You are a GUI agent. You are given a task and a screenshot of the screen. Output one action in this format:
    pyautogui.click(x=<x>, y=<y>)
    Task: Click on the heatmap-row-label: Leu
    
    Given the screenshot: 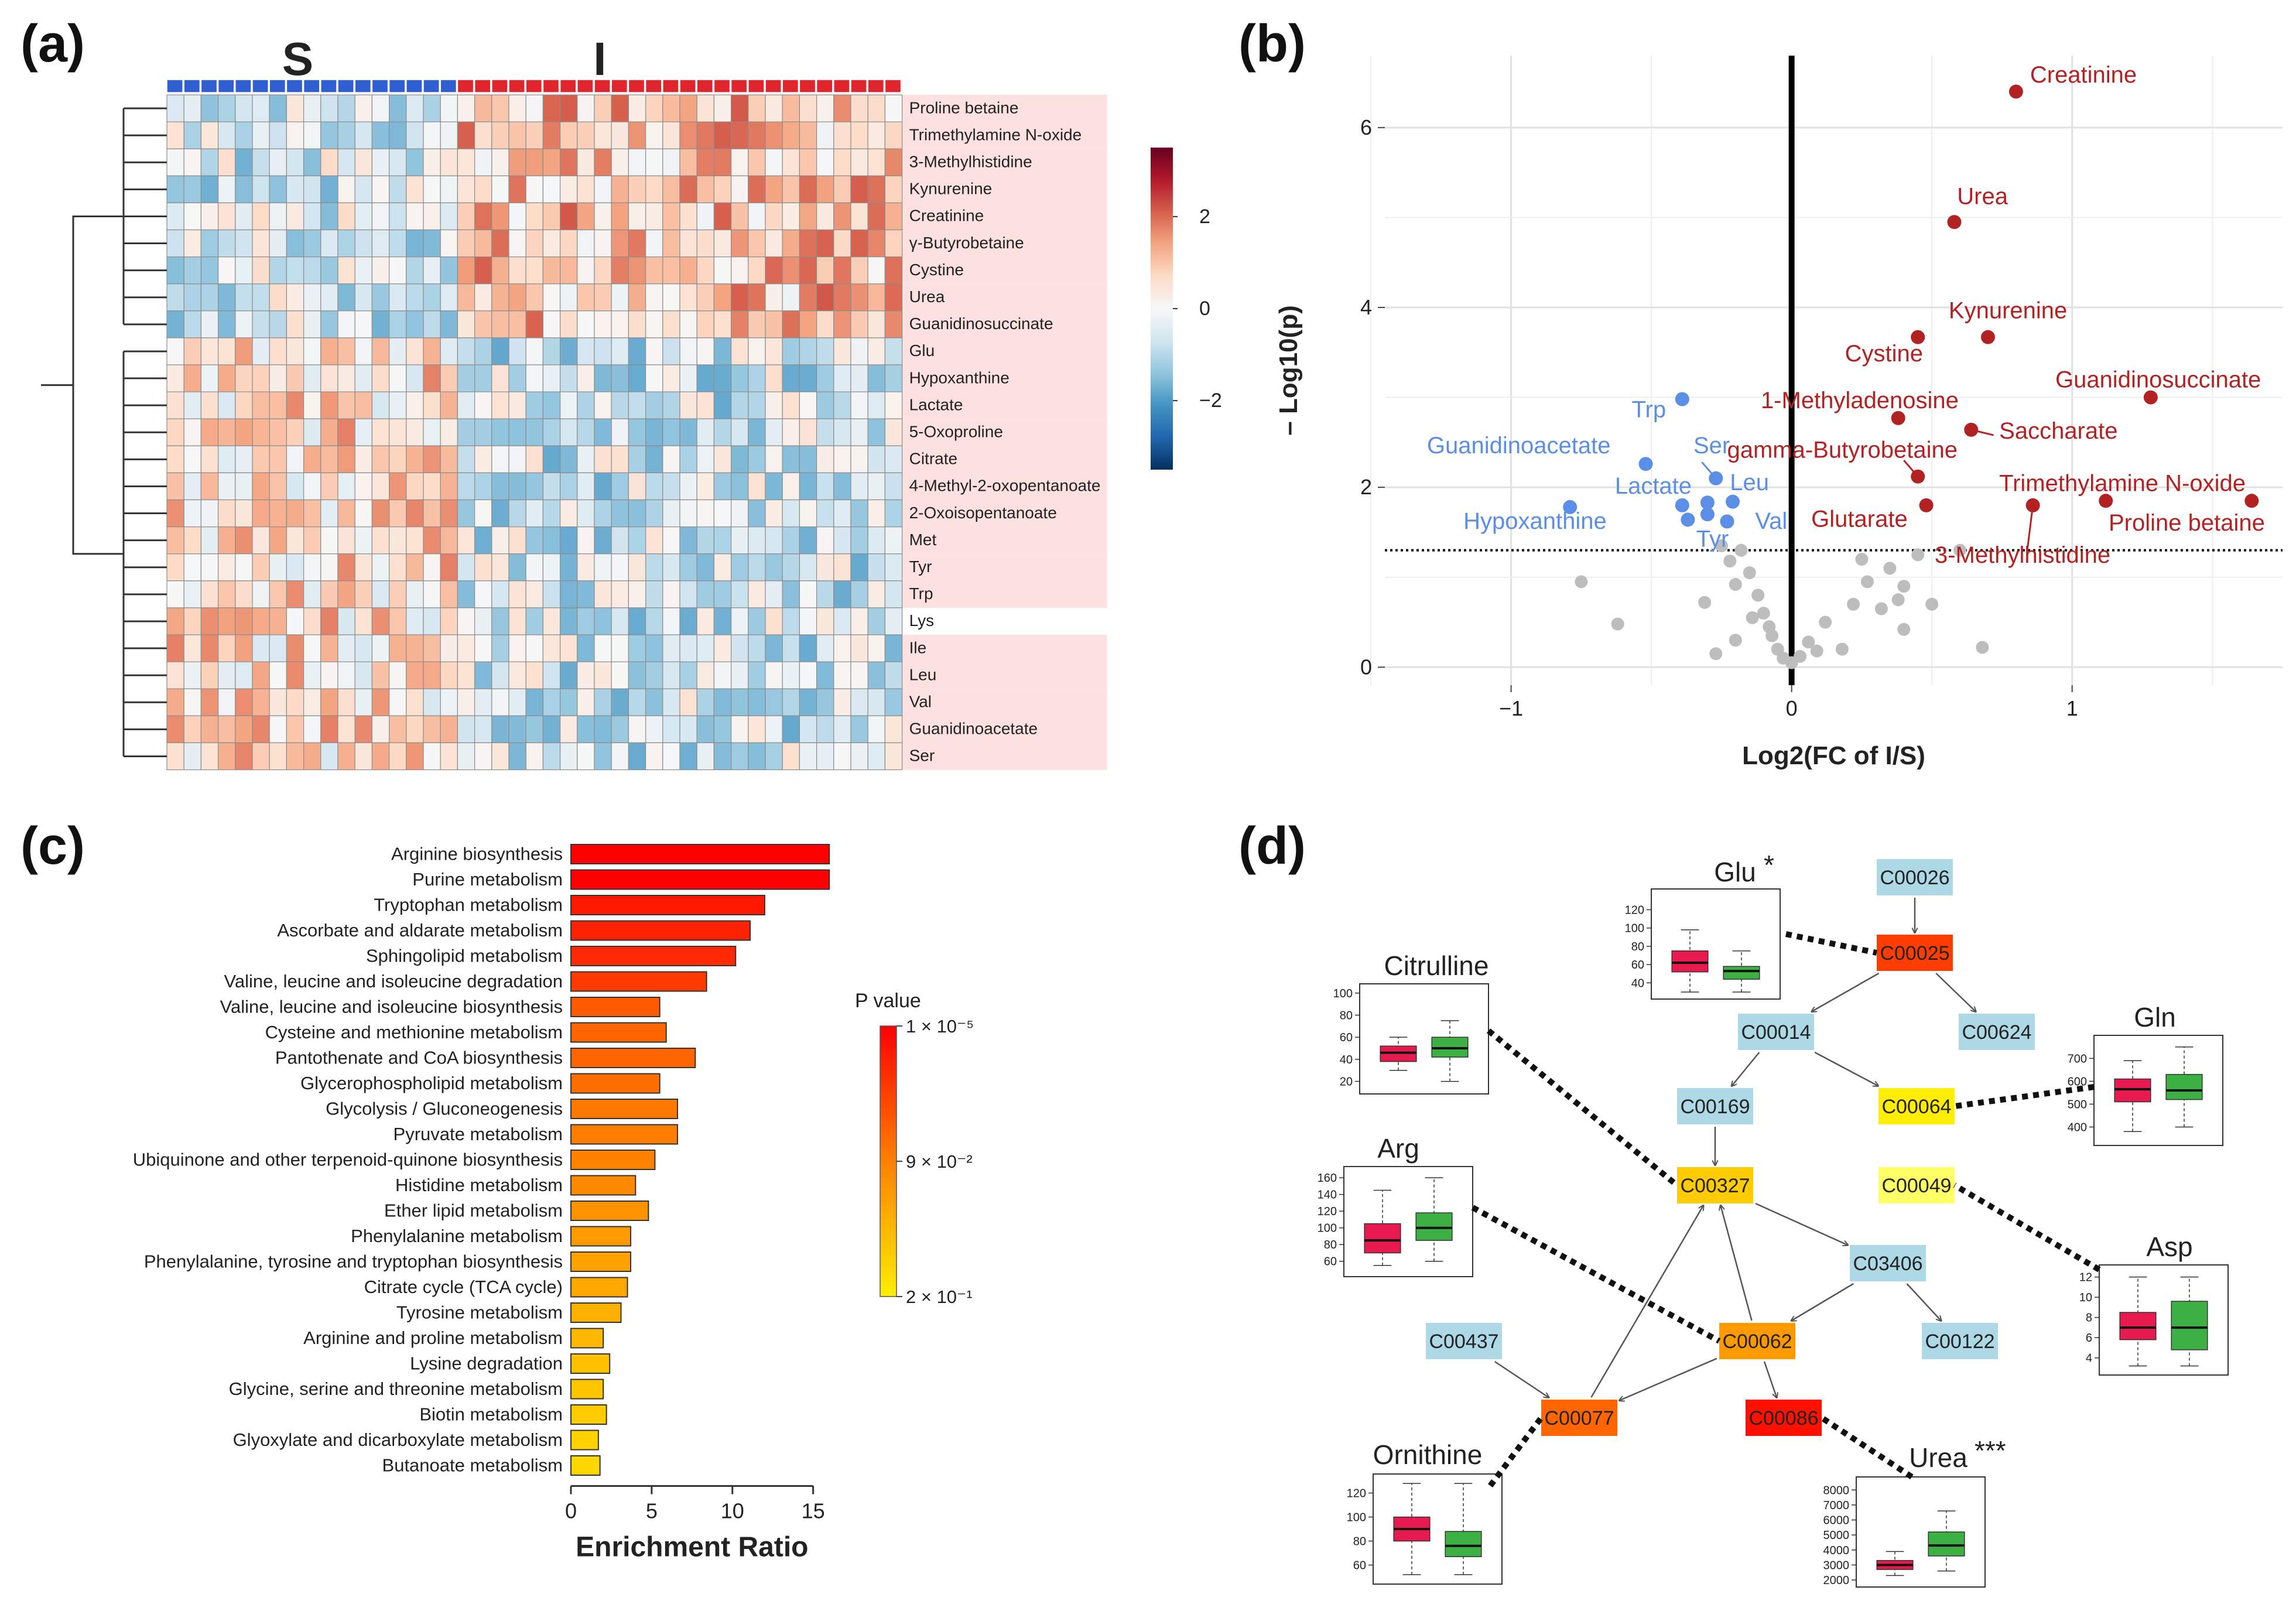 What is the action you would take?
    pyautogui.click(x=923, y=674)
    